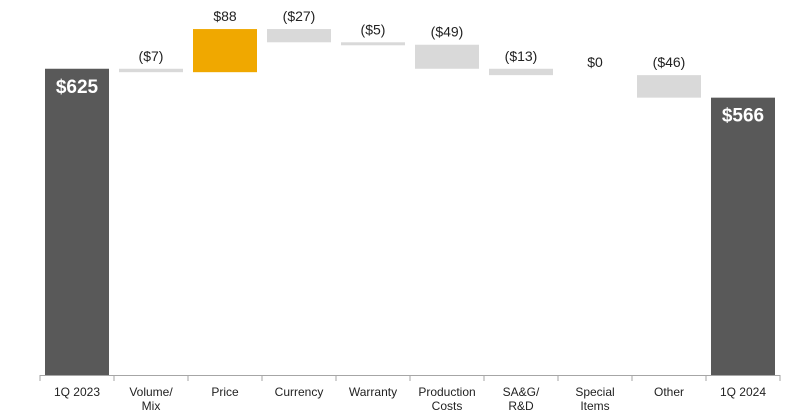 This screenshot has height=417, width=795. Describe the element at coordinates (521, 72) in the screenshot. I see `bar-sa-g-r-d` at that location.